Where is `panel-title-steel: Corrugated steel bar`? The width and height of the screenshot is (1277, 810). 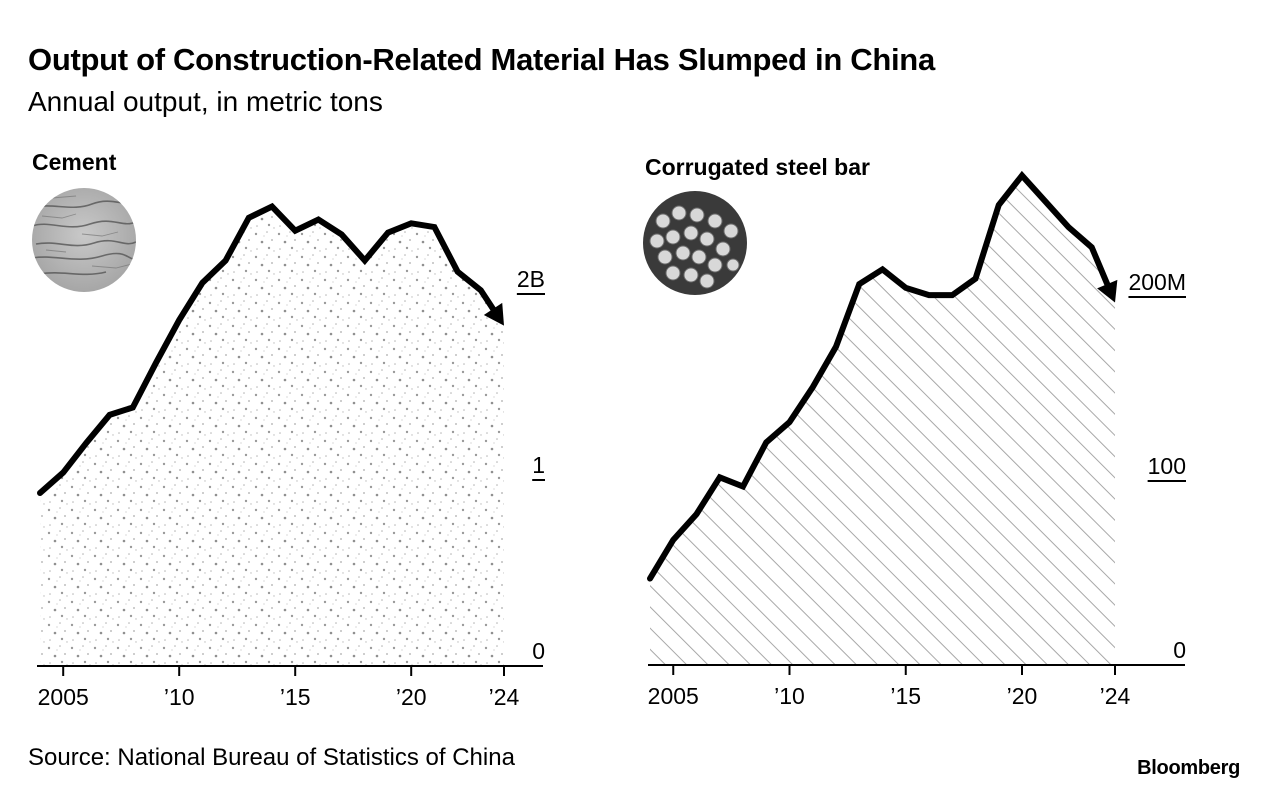
panel-title-steel: Corrugated steel bar is located at coordinates (757, 167).